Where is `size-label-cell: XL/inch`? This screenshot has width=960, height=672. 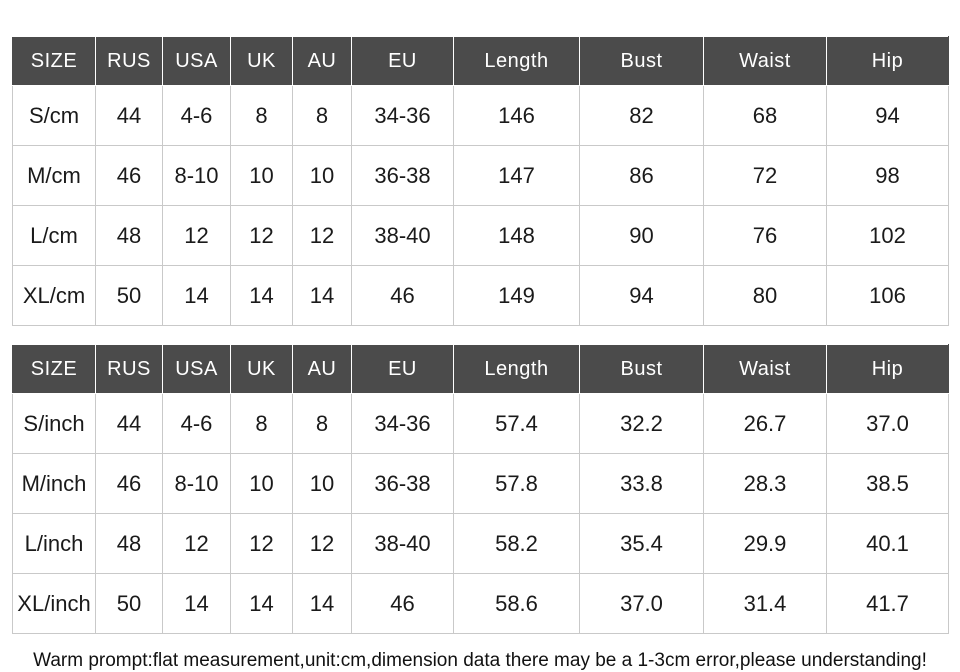
size-label-cell: XL/inch is located at coordinates (54, 603).